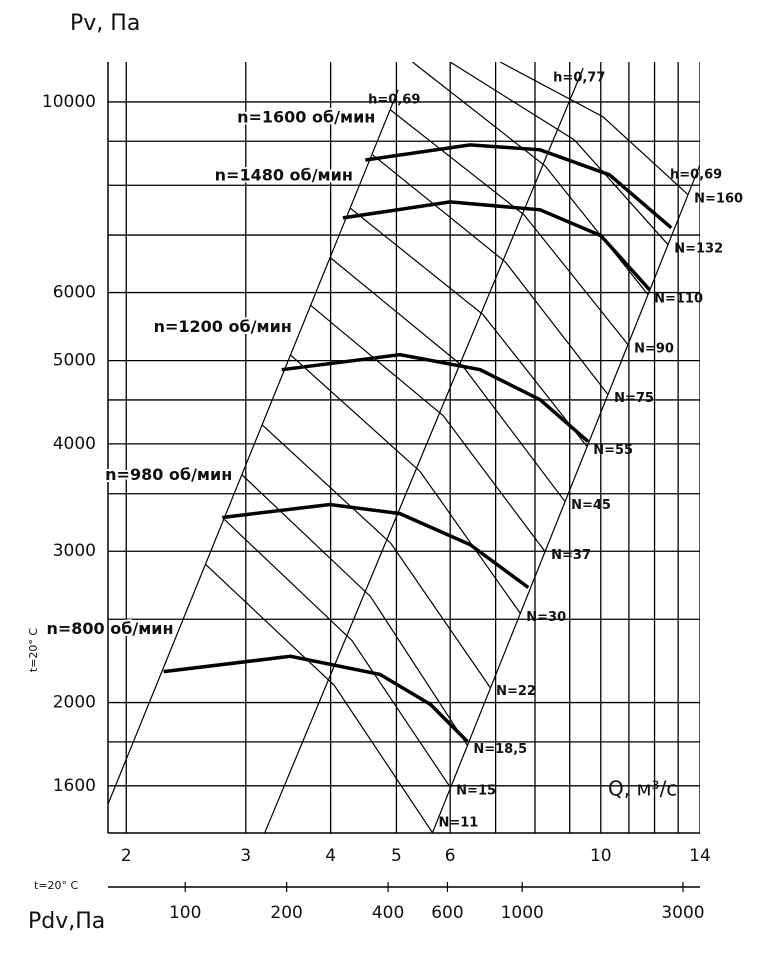  What do you see at coordinates (284, 174) in the screenshot?
I see `legend-label: n=1480 об/мин` at bounding box center [284, 174].